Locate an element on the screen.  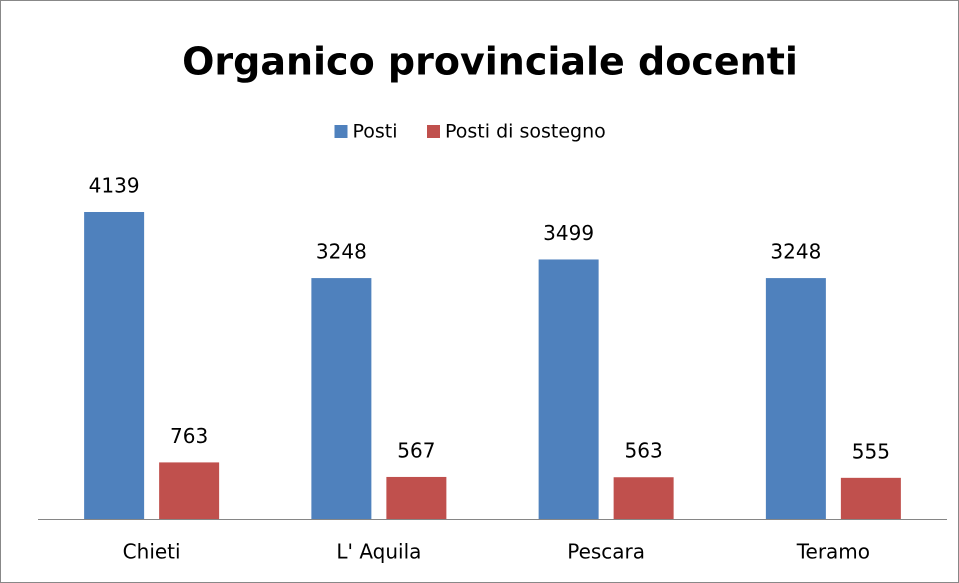
data-label: 3499 is located at coordinates (568, 233).